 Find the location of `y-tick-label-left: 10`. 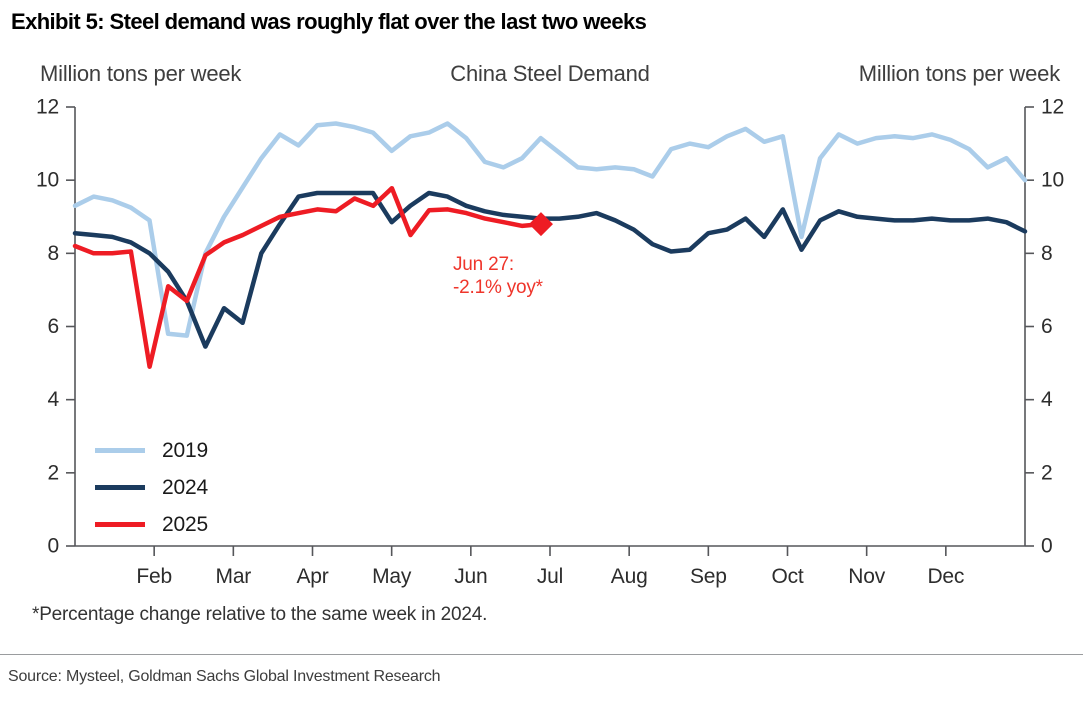

y-tick-label-left: 10 is located at coordinates (47, 180).